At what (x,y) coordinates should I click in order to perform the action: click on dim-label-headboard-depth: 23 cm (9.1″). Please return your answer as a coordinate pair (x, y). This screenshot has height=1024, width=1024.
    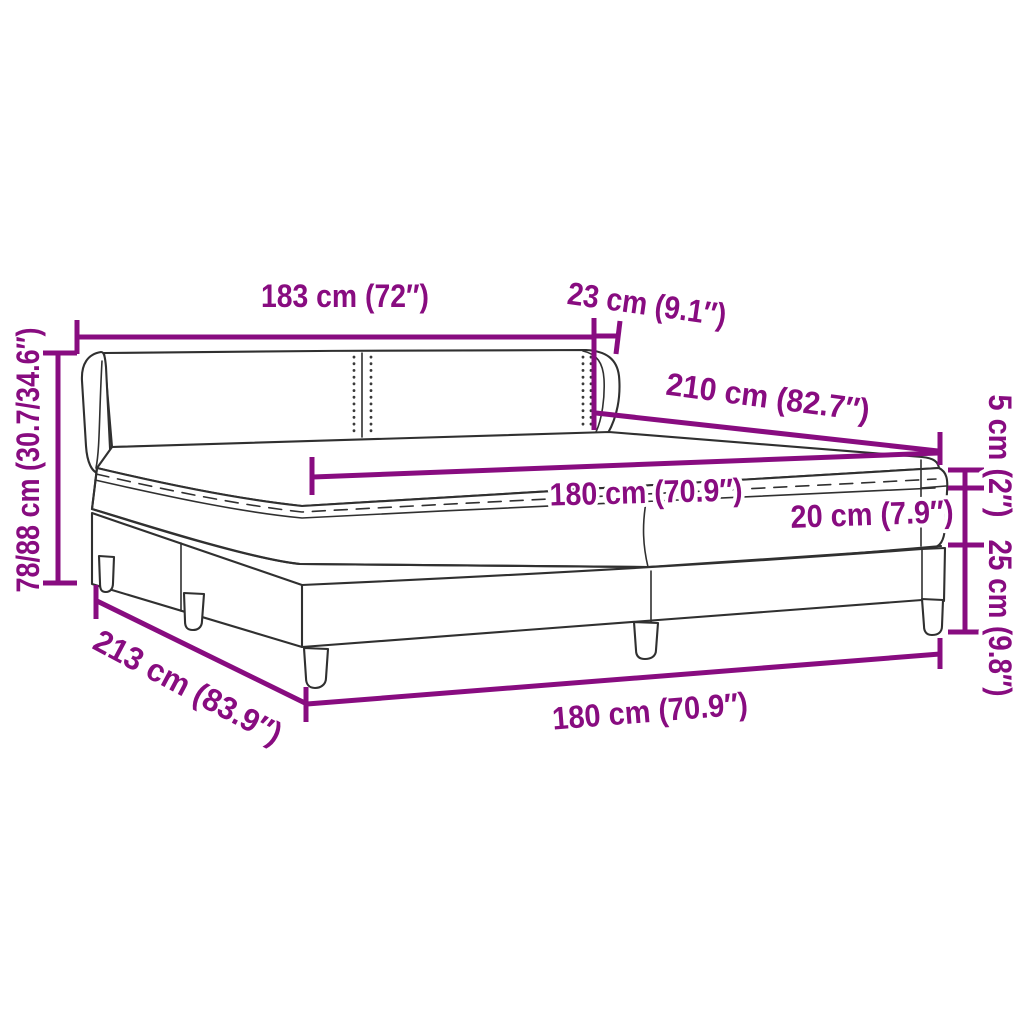
    Looking at the image, I should click on (646, 304).